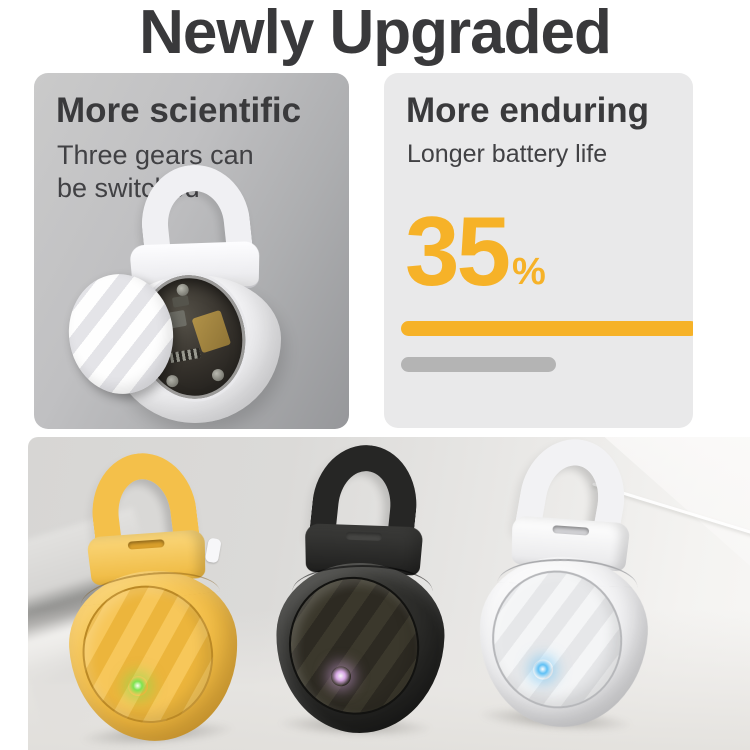  I want to click on progress-bar-secondary, so click(478, 364).